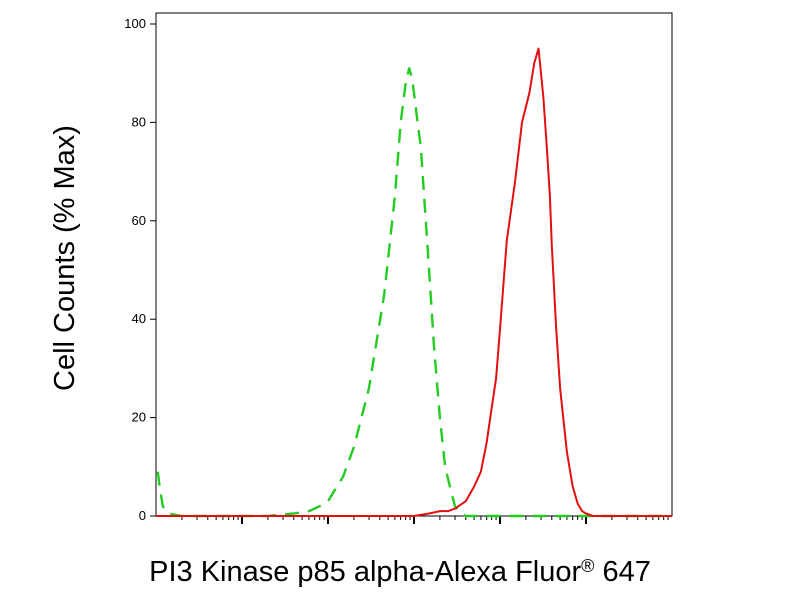  Describe the element at coordinates (140, 269) in the screenshot. I see `y-axis: 0 20 40 60 80 100` at that location.